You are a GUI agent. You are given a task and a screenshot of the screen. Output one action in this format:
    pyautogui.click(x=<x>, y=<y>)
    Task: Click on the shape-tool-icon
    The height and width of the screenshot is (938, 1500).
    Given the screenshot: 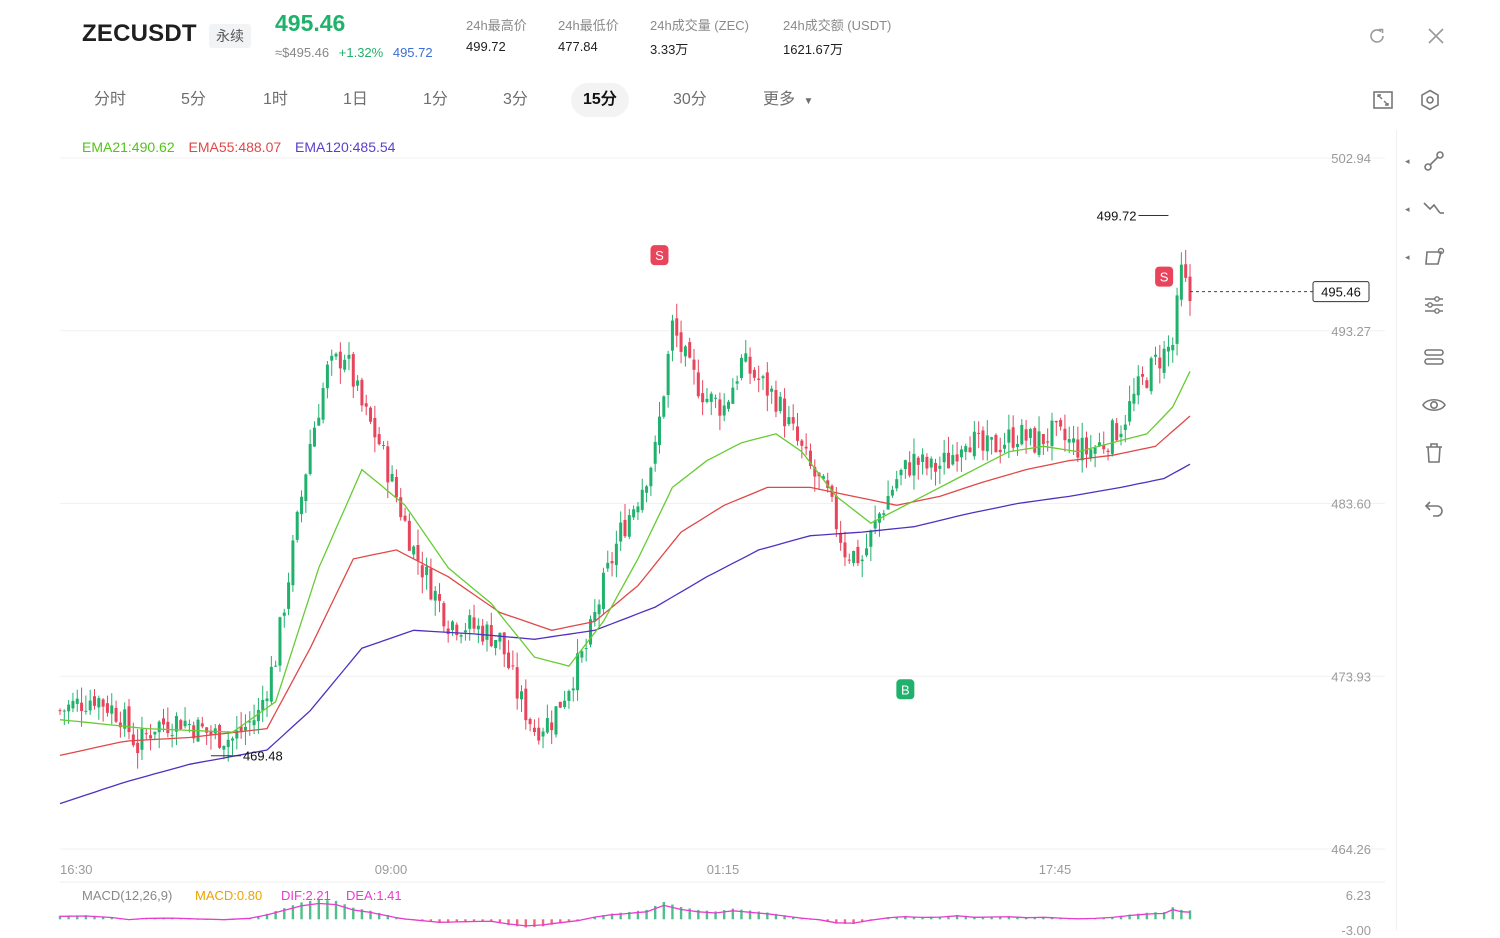 What is the action you would take?
    pyautogui.click(x=1434, y=257)
    